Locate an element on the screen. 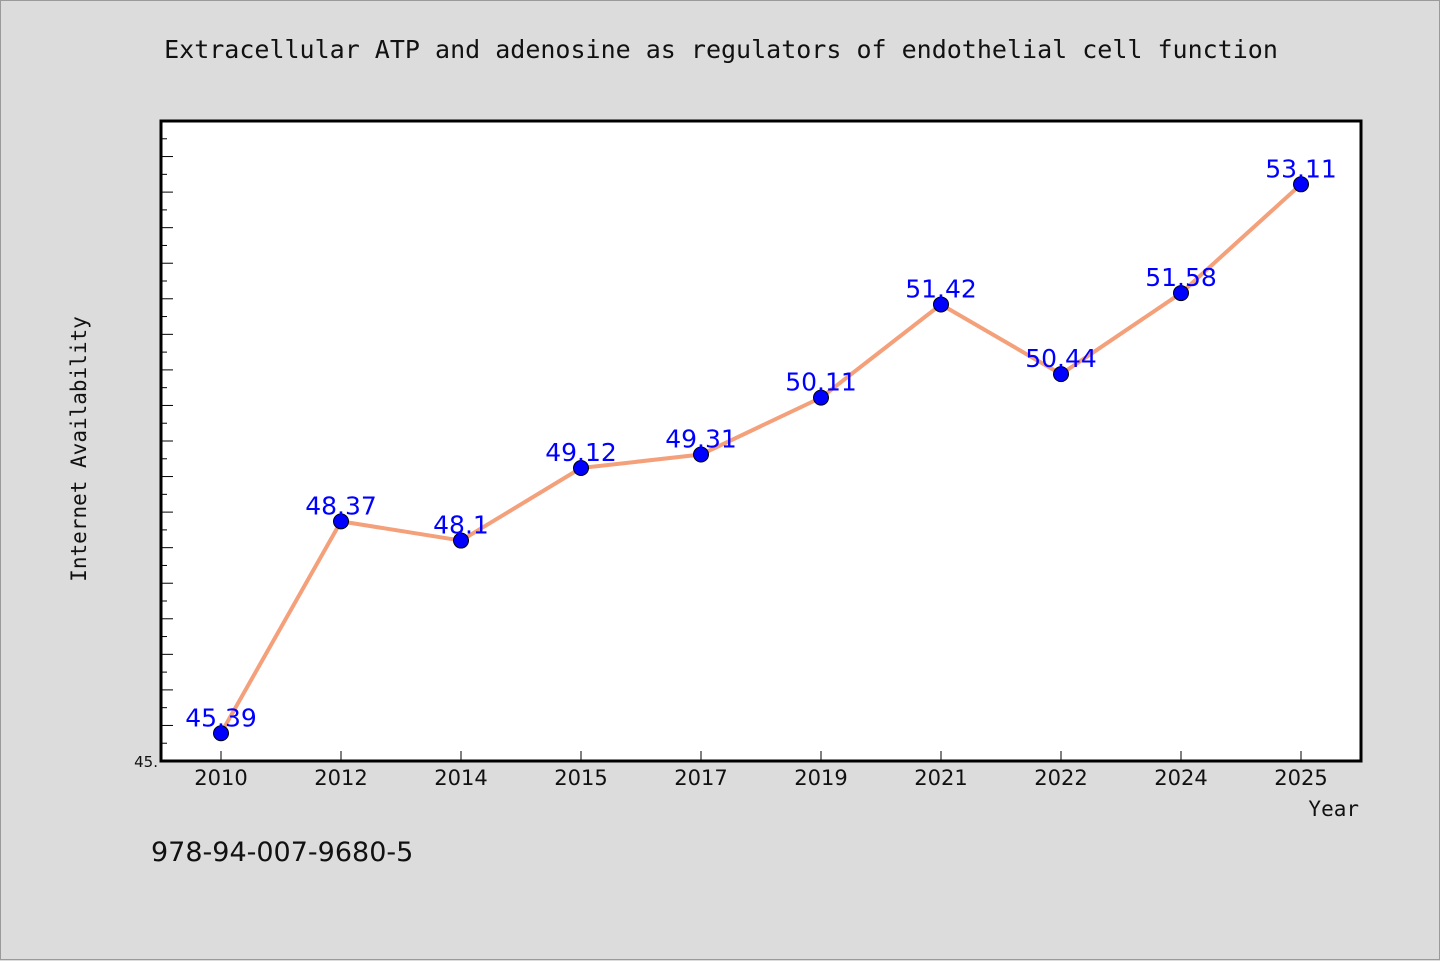  x-tick-label: 2022 is located at coordinates (1060, 778).